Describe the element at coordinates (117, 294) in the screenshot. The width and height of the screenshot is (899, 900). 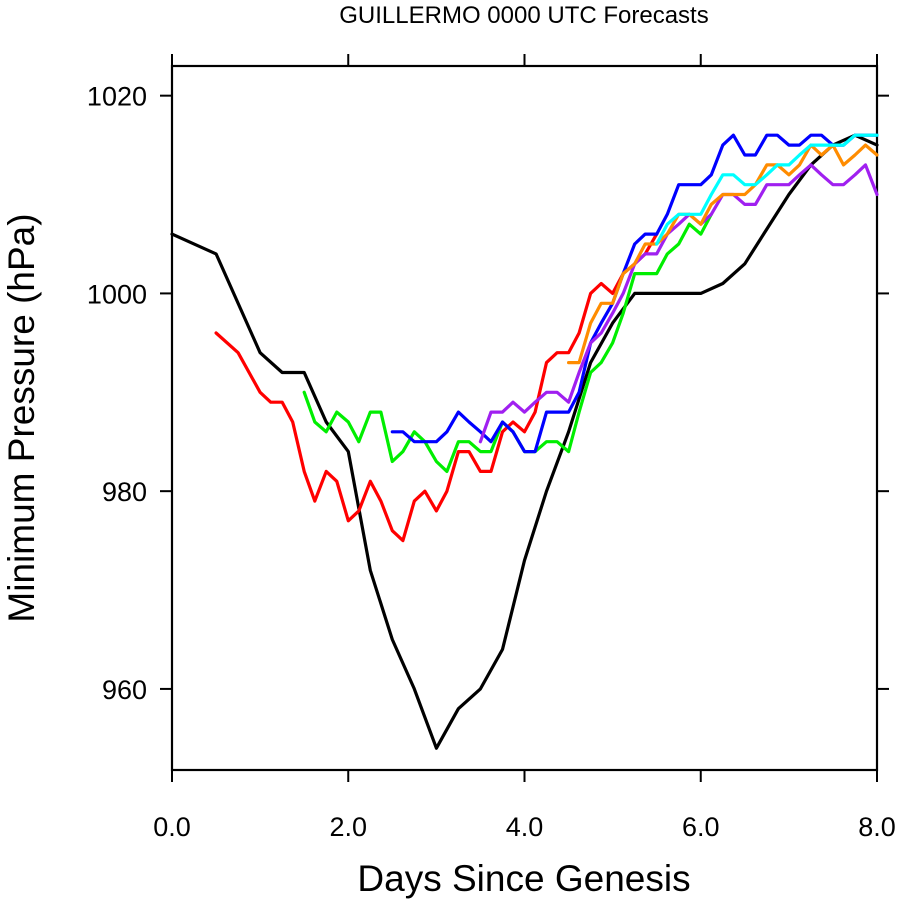
I see `y-tick-label: 1000` at that location.